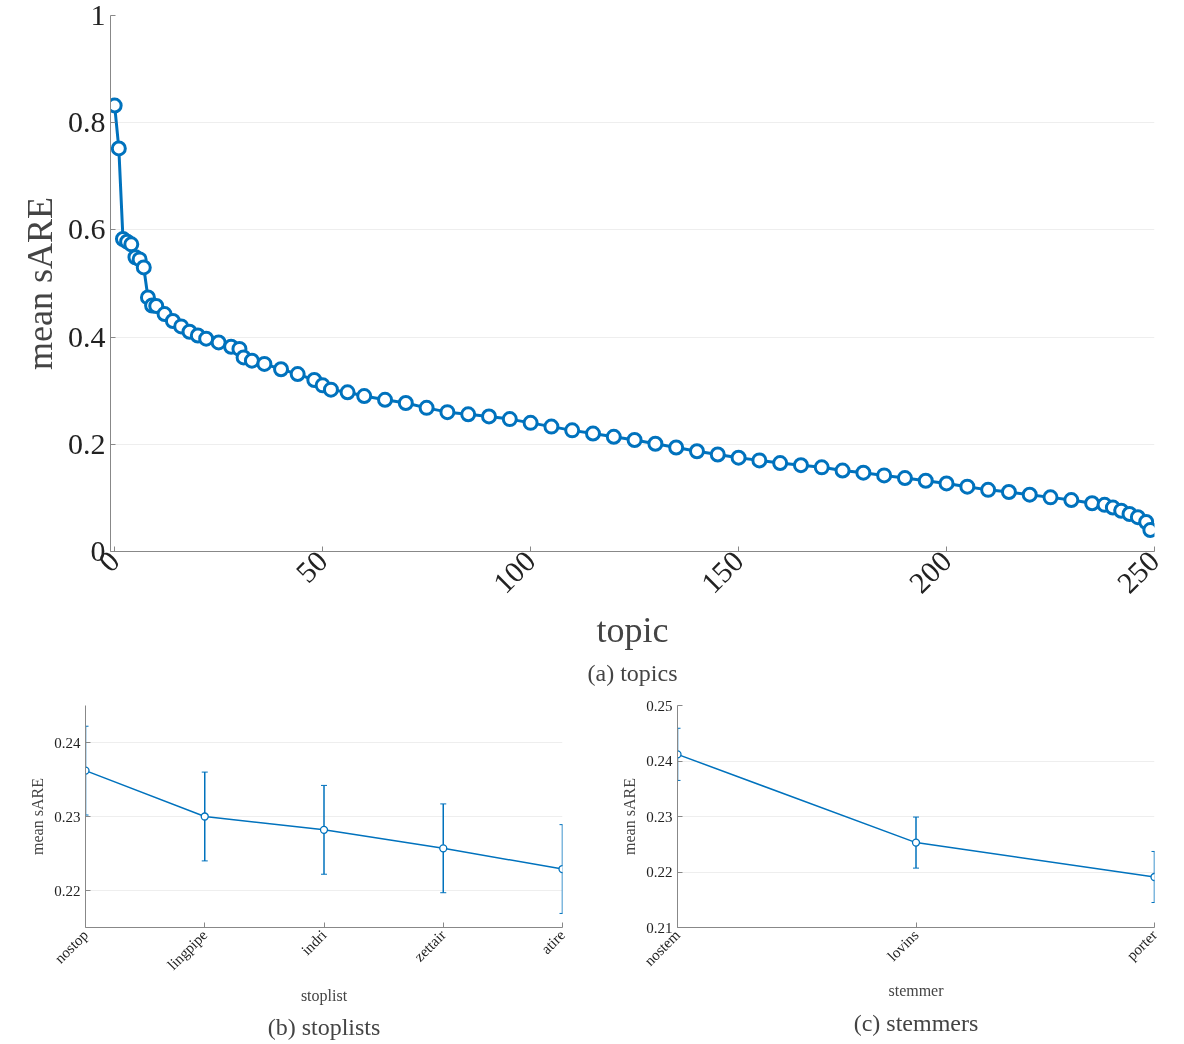  Describe the element at coordinates (722, 572) in the screenshot. I see `x-tick-label: 150` at that location.